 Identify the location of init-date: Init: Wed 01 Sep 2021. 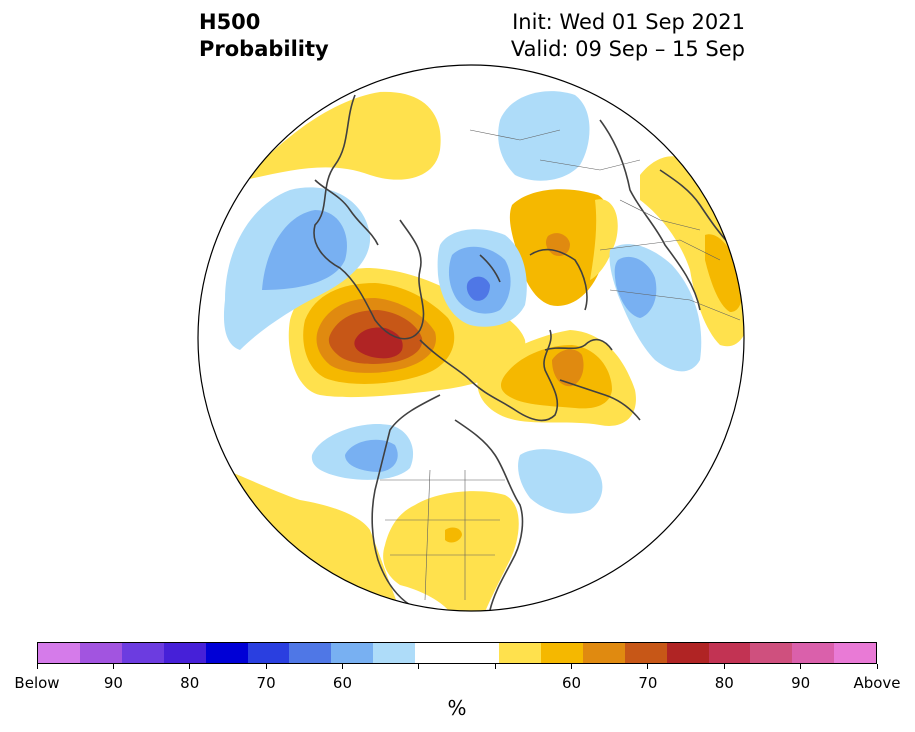
(628, 22).